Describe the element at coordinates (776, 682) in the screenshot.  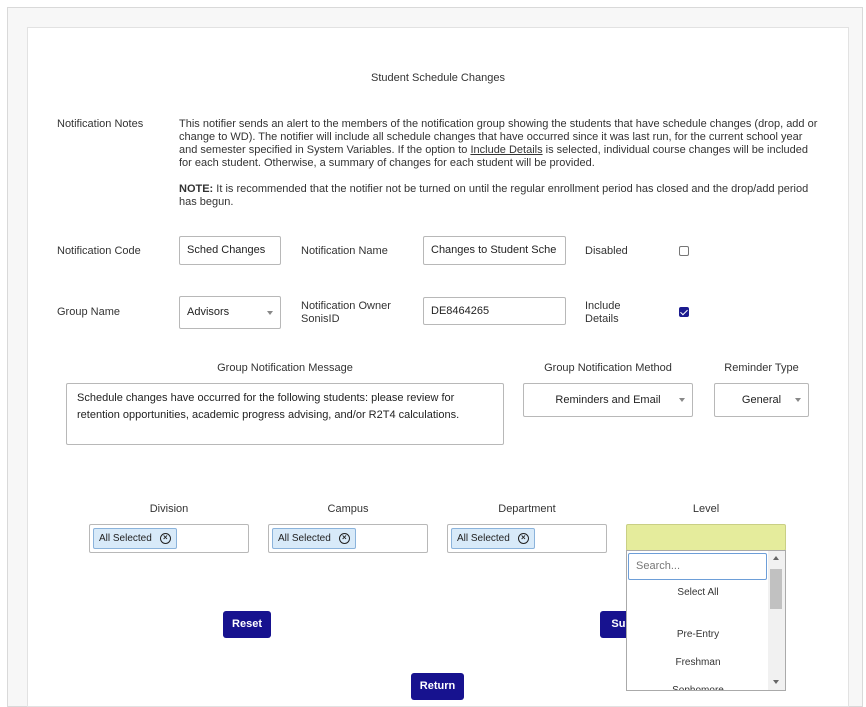
I see `scroll-down` at that location.